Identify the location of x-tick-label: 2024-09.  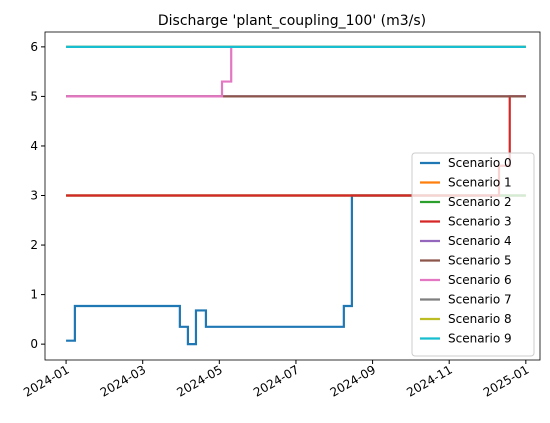
(353, 380).